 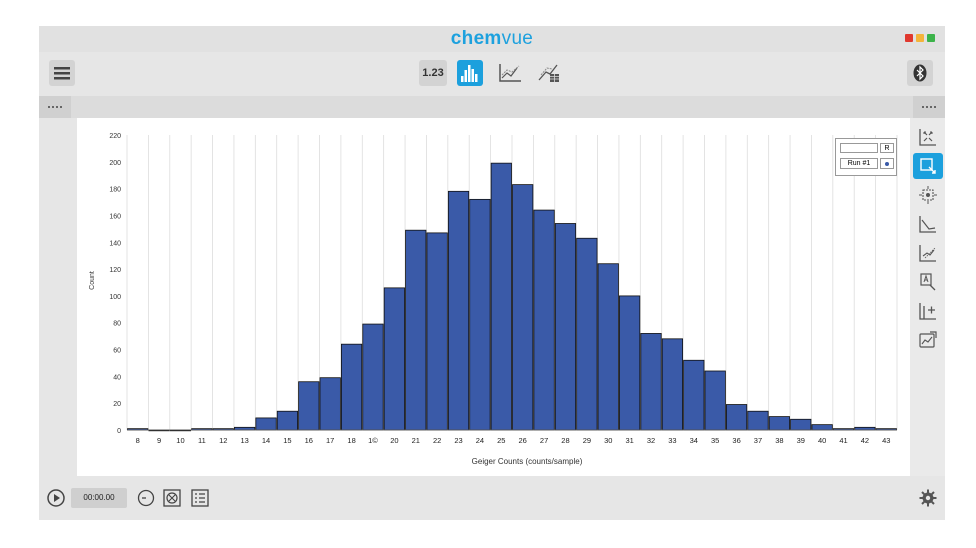 What do you see at coordinates (909, 38) in the screenshot?
I see `close-window-button` at bounding box center [909, 38].